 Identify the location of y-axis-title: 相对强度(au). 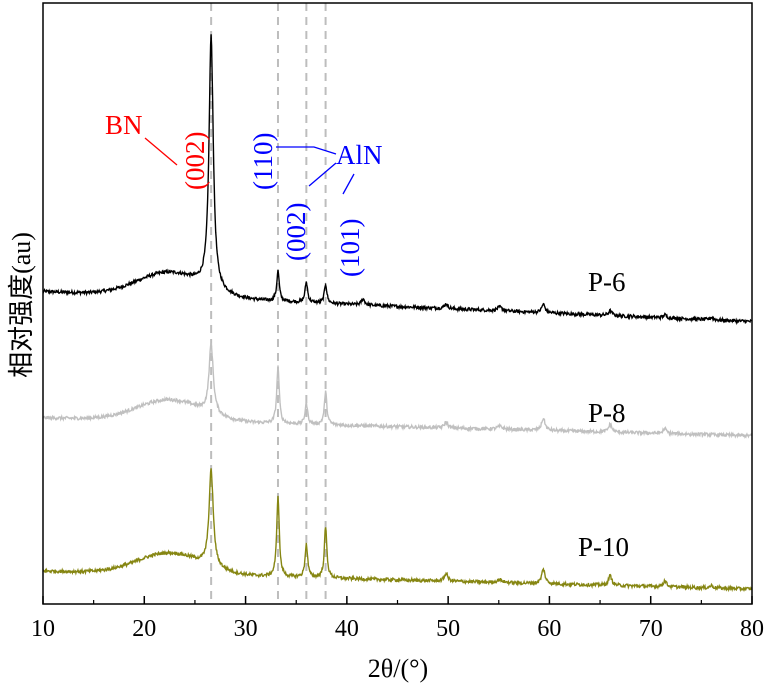
(21, 305).